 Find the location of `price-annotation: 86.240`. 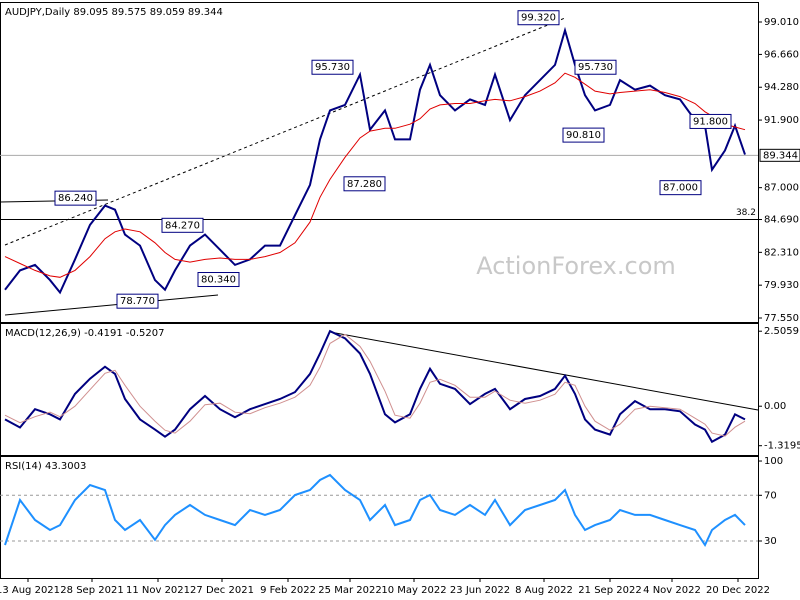

price-annotation: 86.240 is located at coordinates (75, 198).